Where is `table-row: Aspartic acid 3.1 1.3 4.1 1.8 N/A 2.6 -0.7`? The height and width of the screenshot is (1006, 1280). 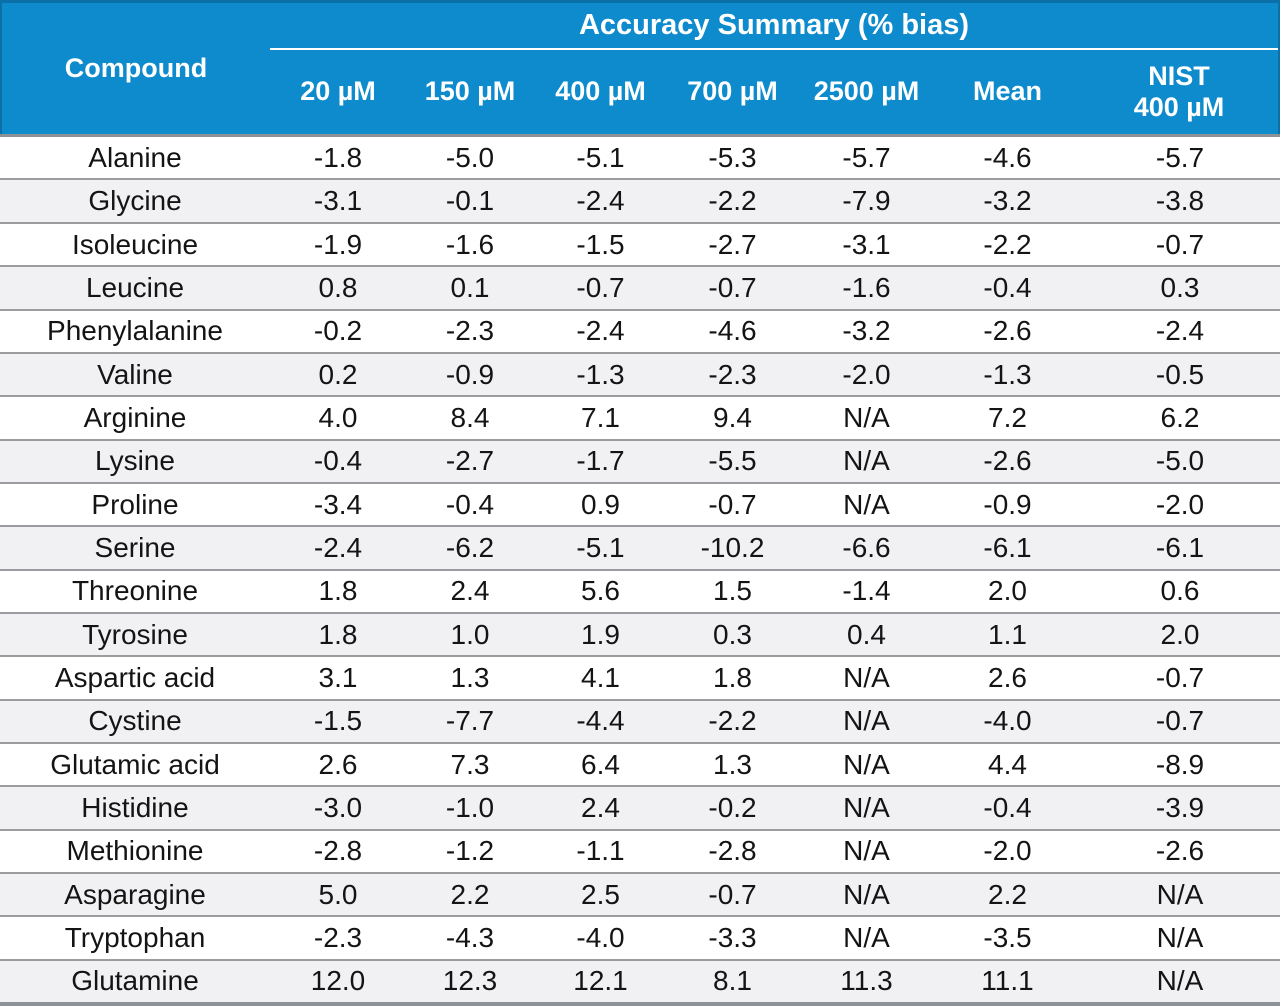
table-row: Aspartic acid 3.1 1.3 4.1 1.8 N/A 2.6 -0.7 is located at coordinates (640, 677).